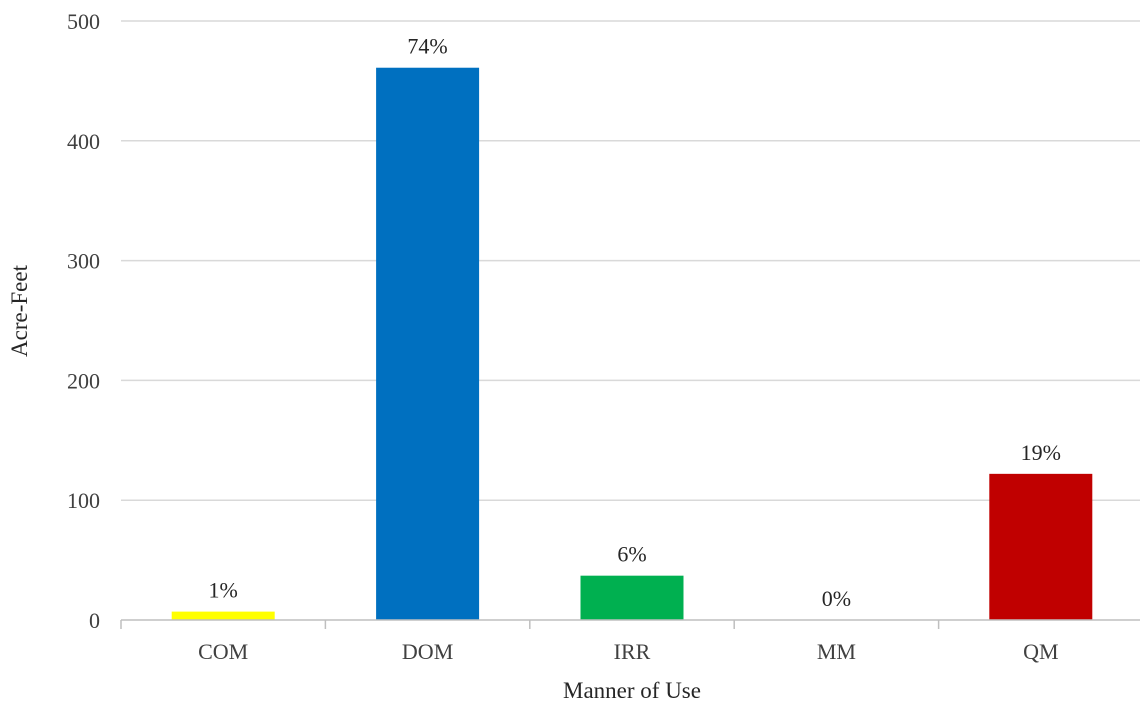 The image size is (1140, 712). Describe the element at coordinates (836, 651) in the screenshot. I see `x-tick-label-mm: MM` at that location.